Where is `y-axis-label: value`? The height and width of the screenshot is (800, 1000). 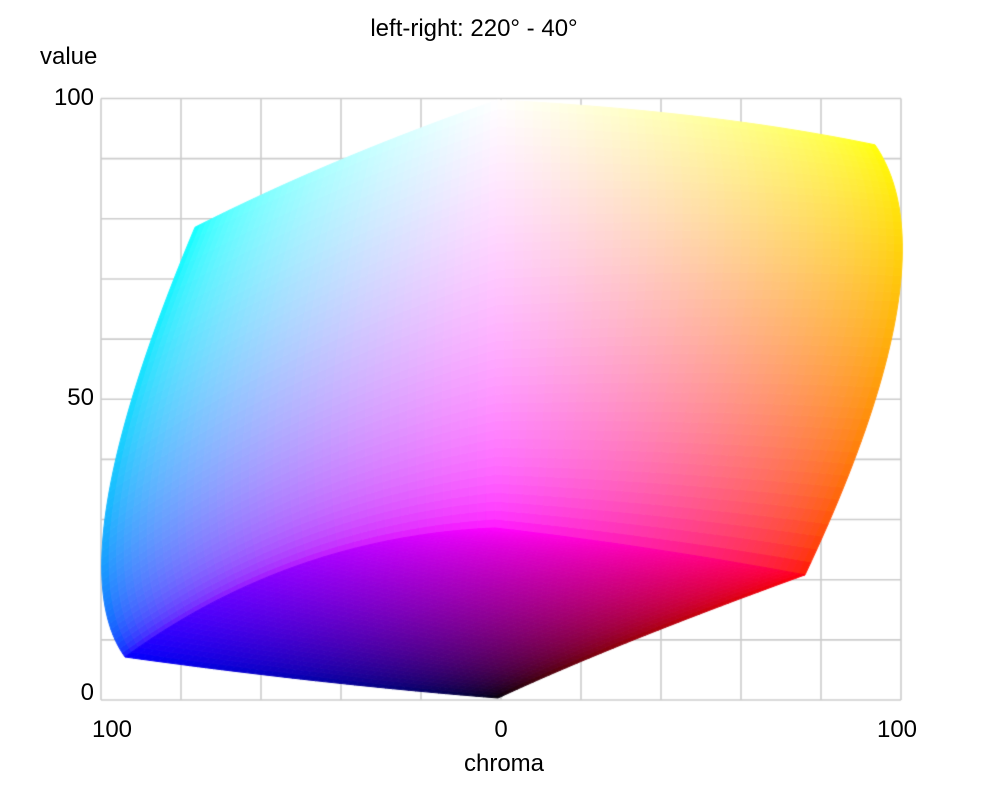
y-axis-label: value is located at coordinates (69, 56).